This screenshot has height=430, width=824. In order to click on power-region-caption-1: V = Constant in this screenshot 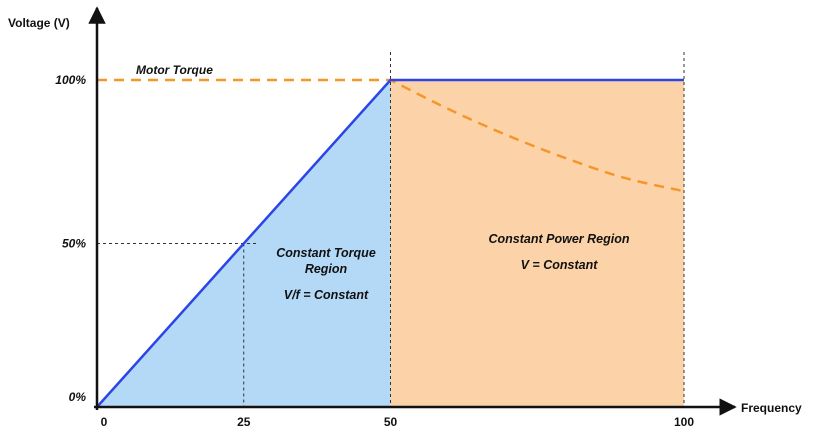, I will do `click(560, 265)`.